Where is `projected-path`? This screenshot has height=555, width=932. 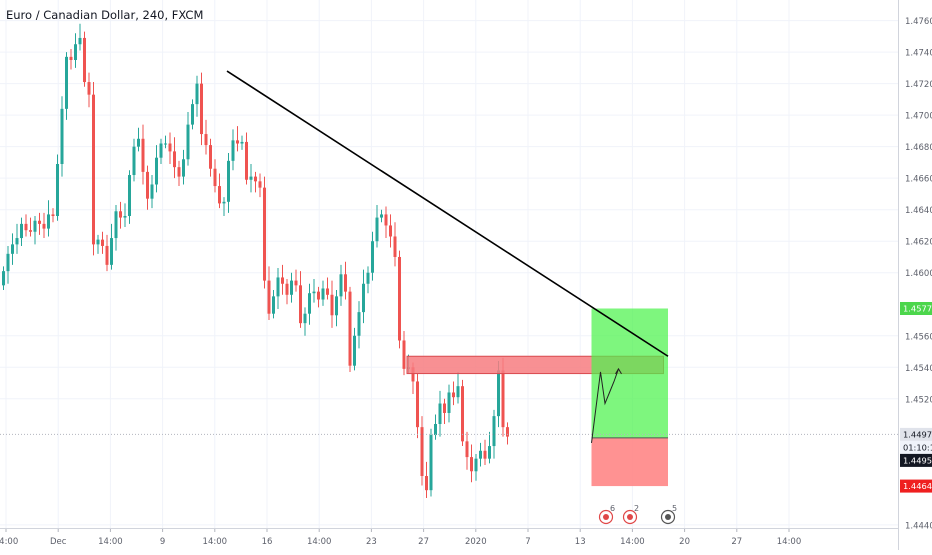
projected-path is located at coordinates (605, 405).